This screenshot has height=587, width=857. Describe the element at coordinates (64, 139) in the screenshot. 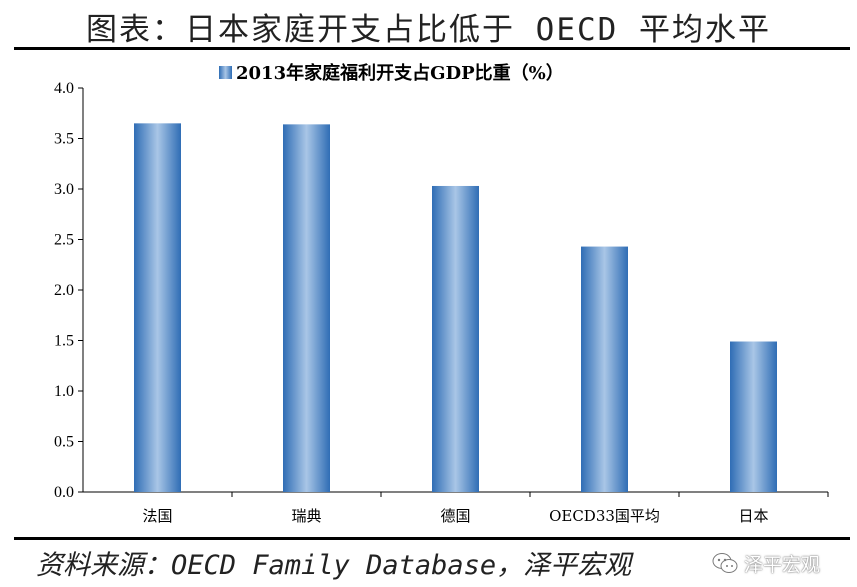

I see `y-tick-label: 3.5` at that location.